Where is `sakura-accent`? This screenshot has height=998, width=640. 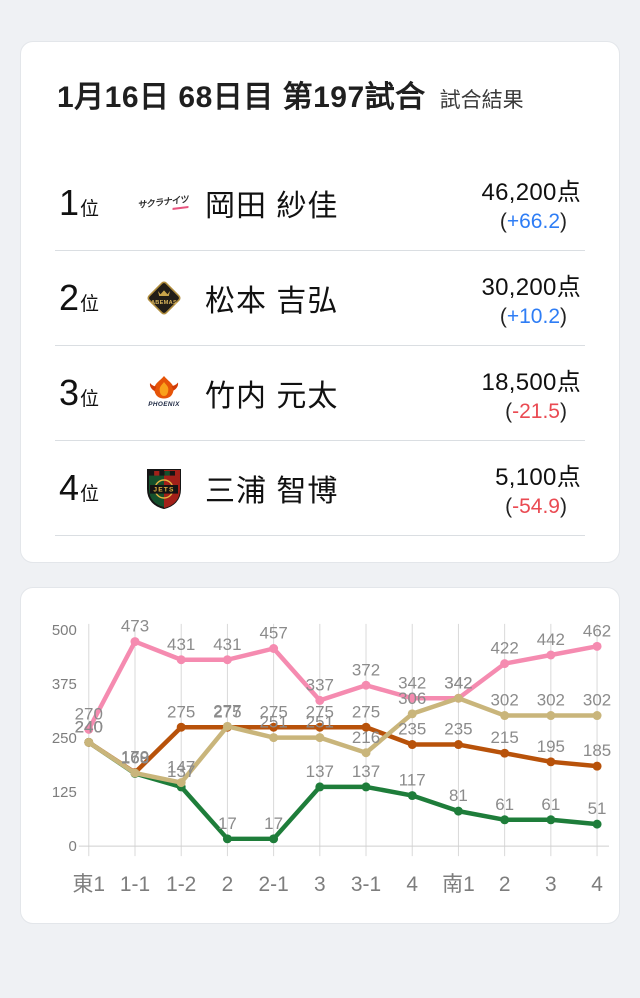 sakura-accent is located at coordinates (181, 207).